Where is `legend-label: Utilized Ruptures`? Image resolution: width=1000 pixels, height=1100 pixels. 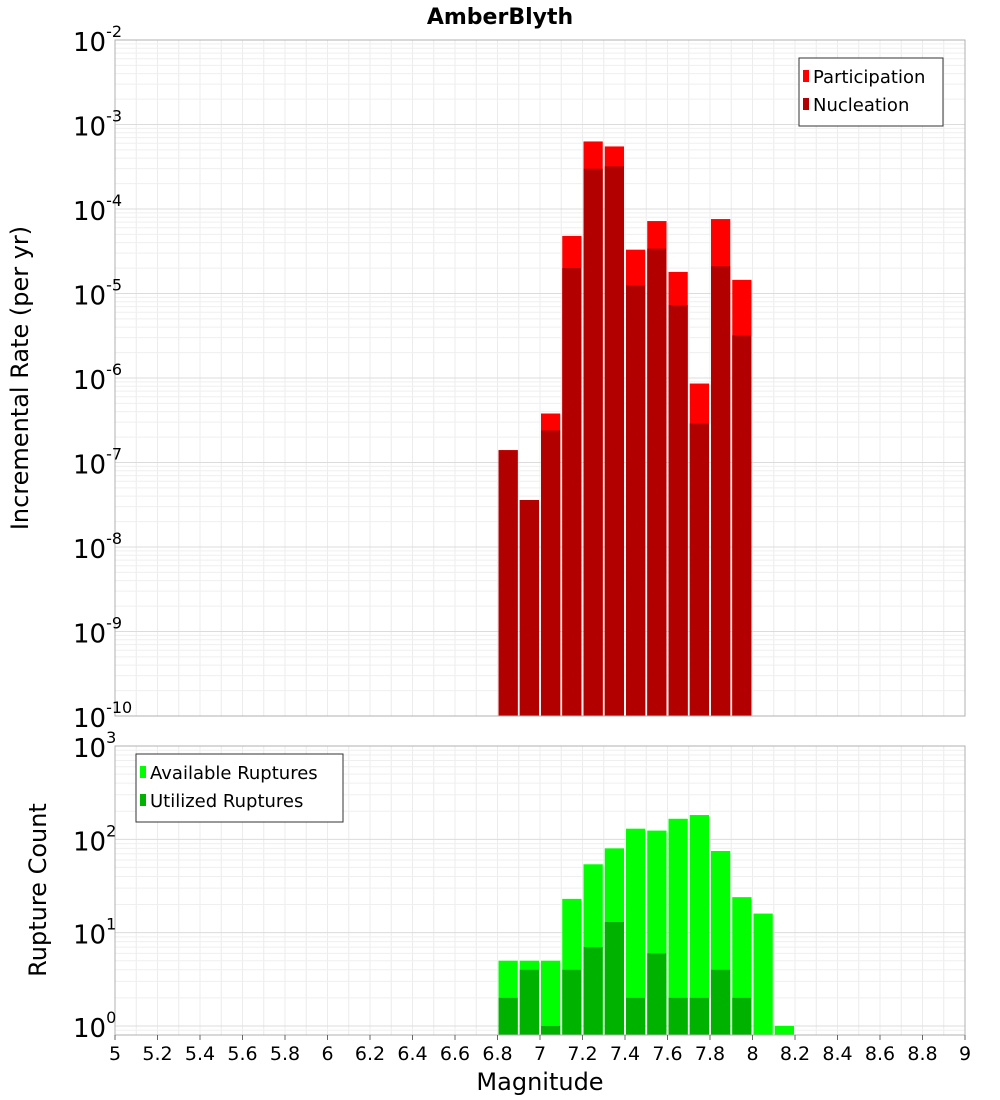
legend-label: Utilized Ruptures is located at coordinates (226, 801).